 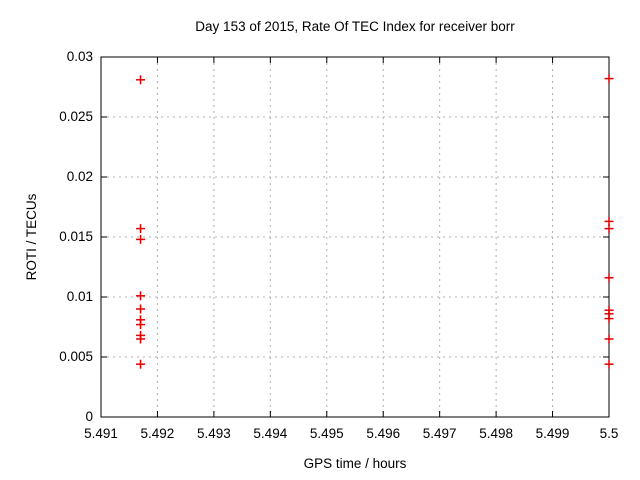 What do you see at coordinates (101, 433) in the screenshot?
I see `x-tick-label: 5.491` at bounding box center [101, 433].